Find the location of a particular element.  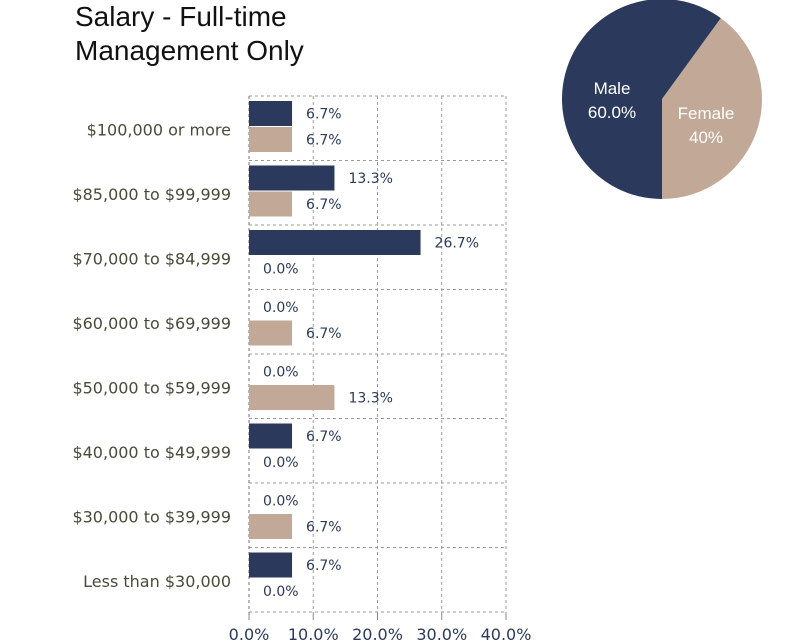

category-label: $30,000 to $39,999 is located at coordinates (151, 516).